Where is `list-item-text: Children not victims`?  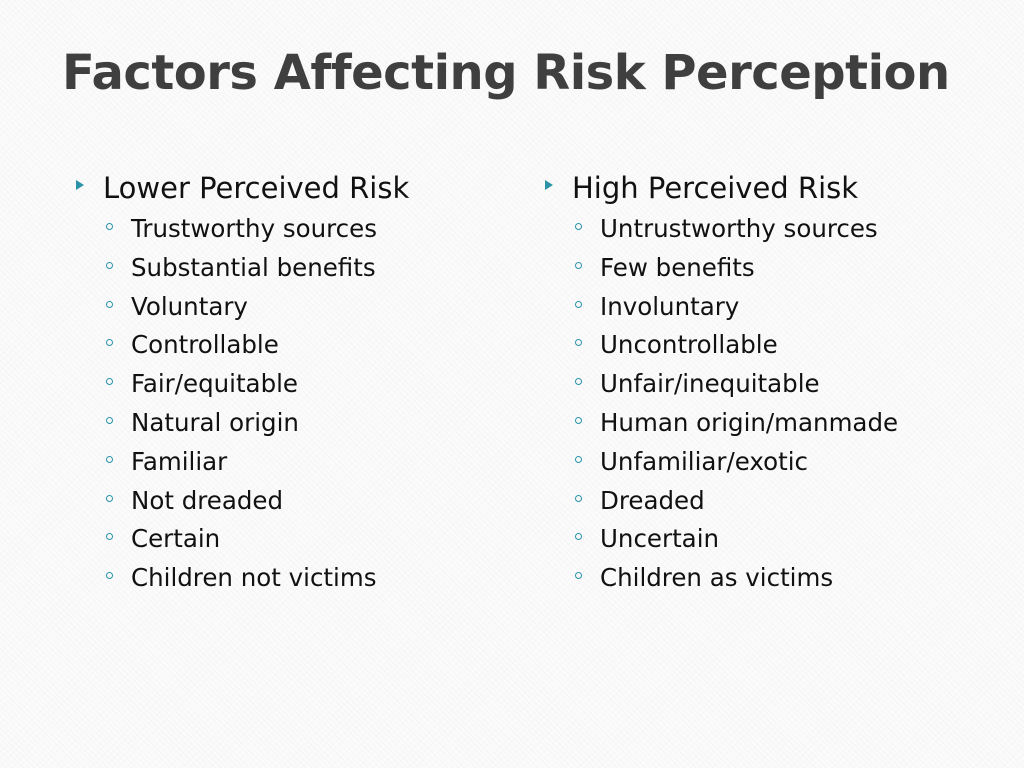 list-item-text: Children not victims is located at coordinates (254, 578).